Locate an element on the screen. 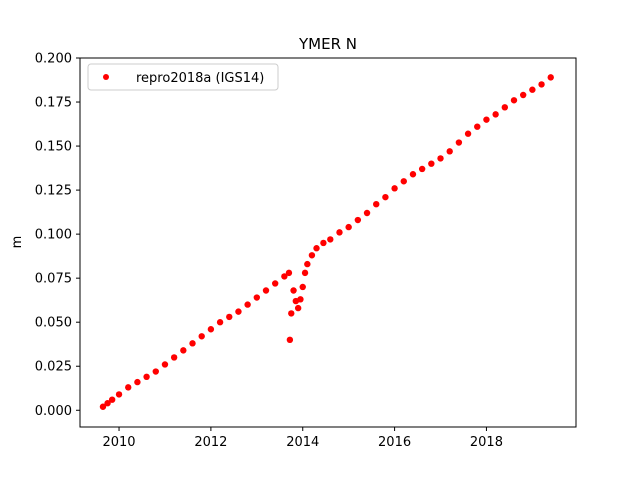 The image size is (640, 480). legend: repro2018a (IGS14) is located at coordinates (183, 77).